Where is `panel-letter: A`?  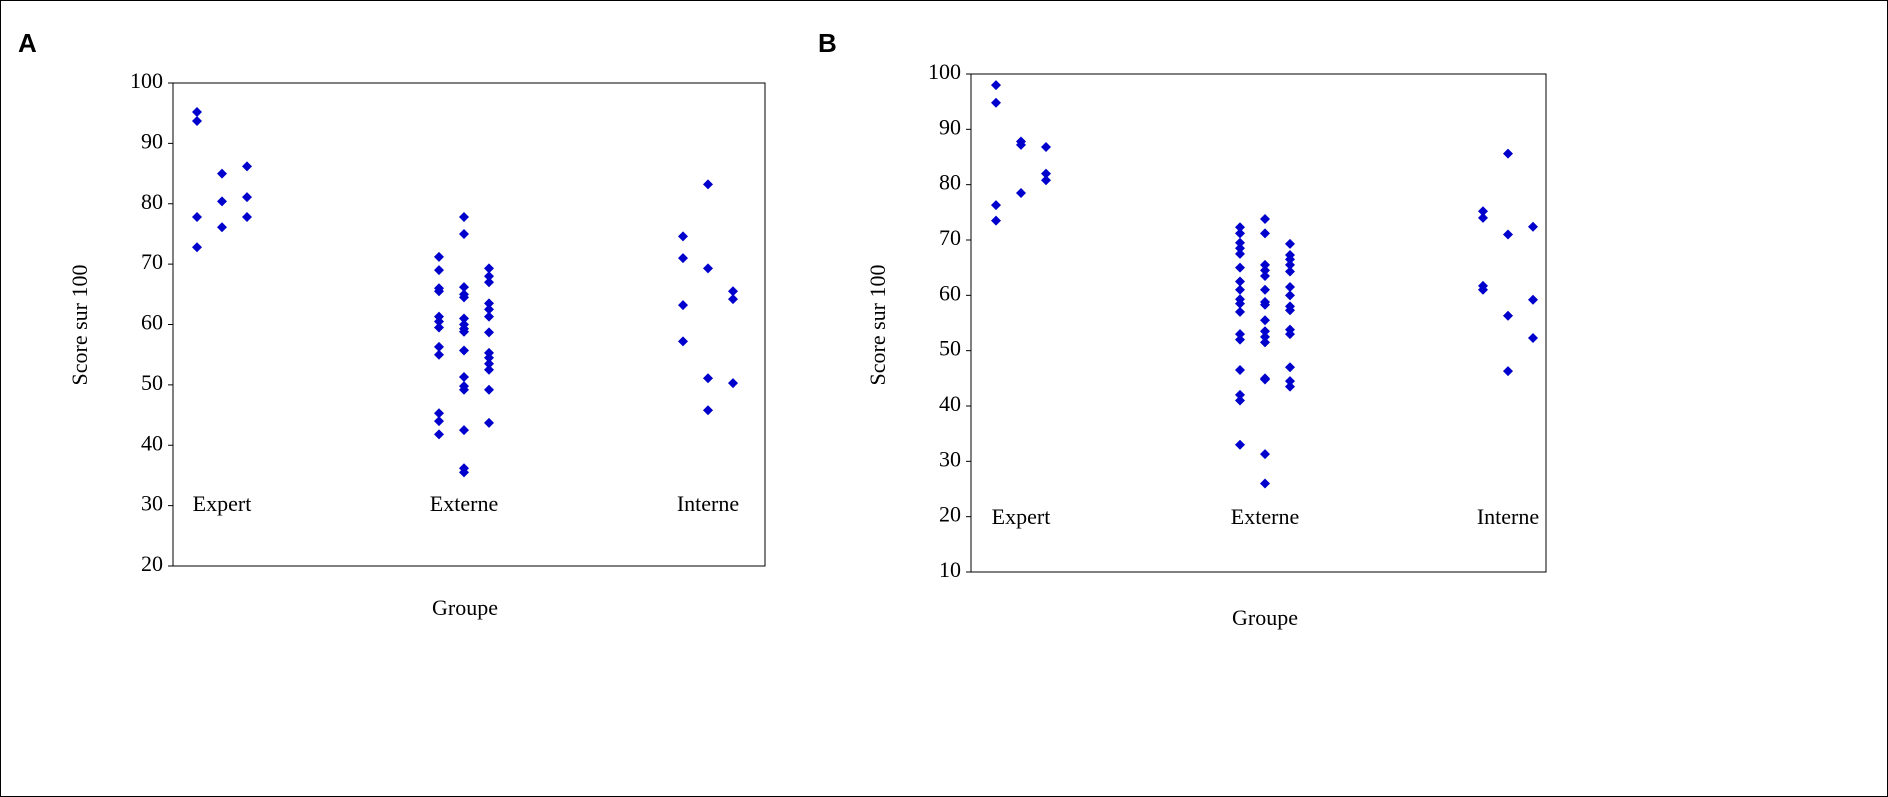 panel-letter: A is located at coordinates (27, 43).